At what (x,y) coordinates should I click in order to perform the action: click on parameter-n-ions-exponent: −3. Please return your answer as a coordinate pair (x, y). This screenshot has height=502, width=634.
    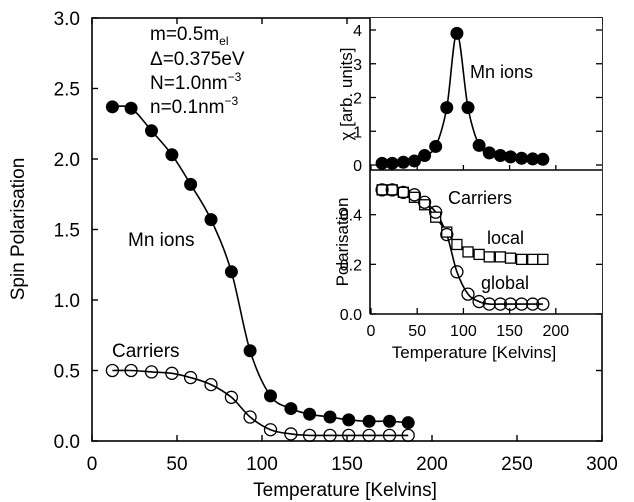
    Looking at the image, I should click on (235, 77).